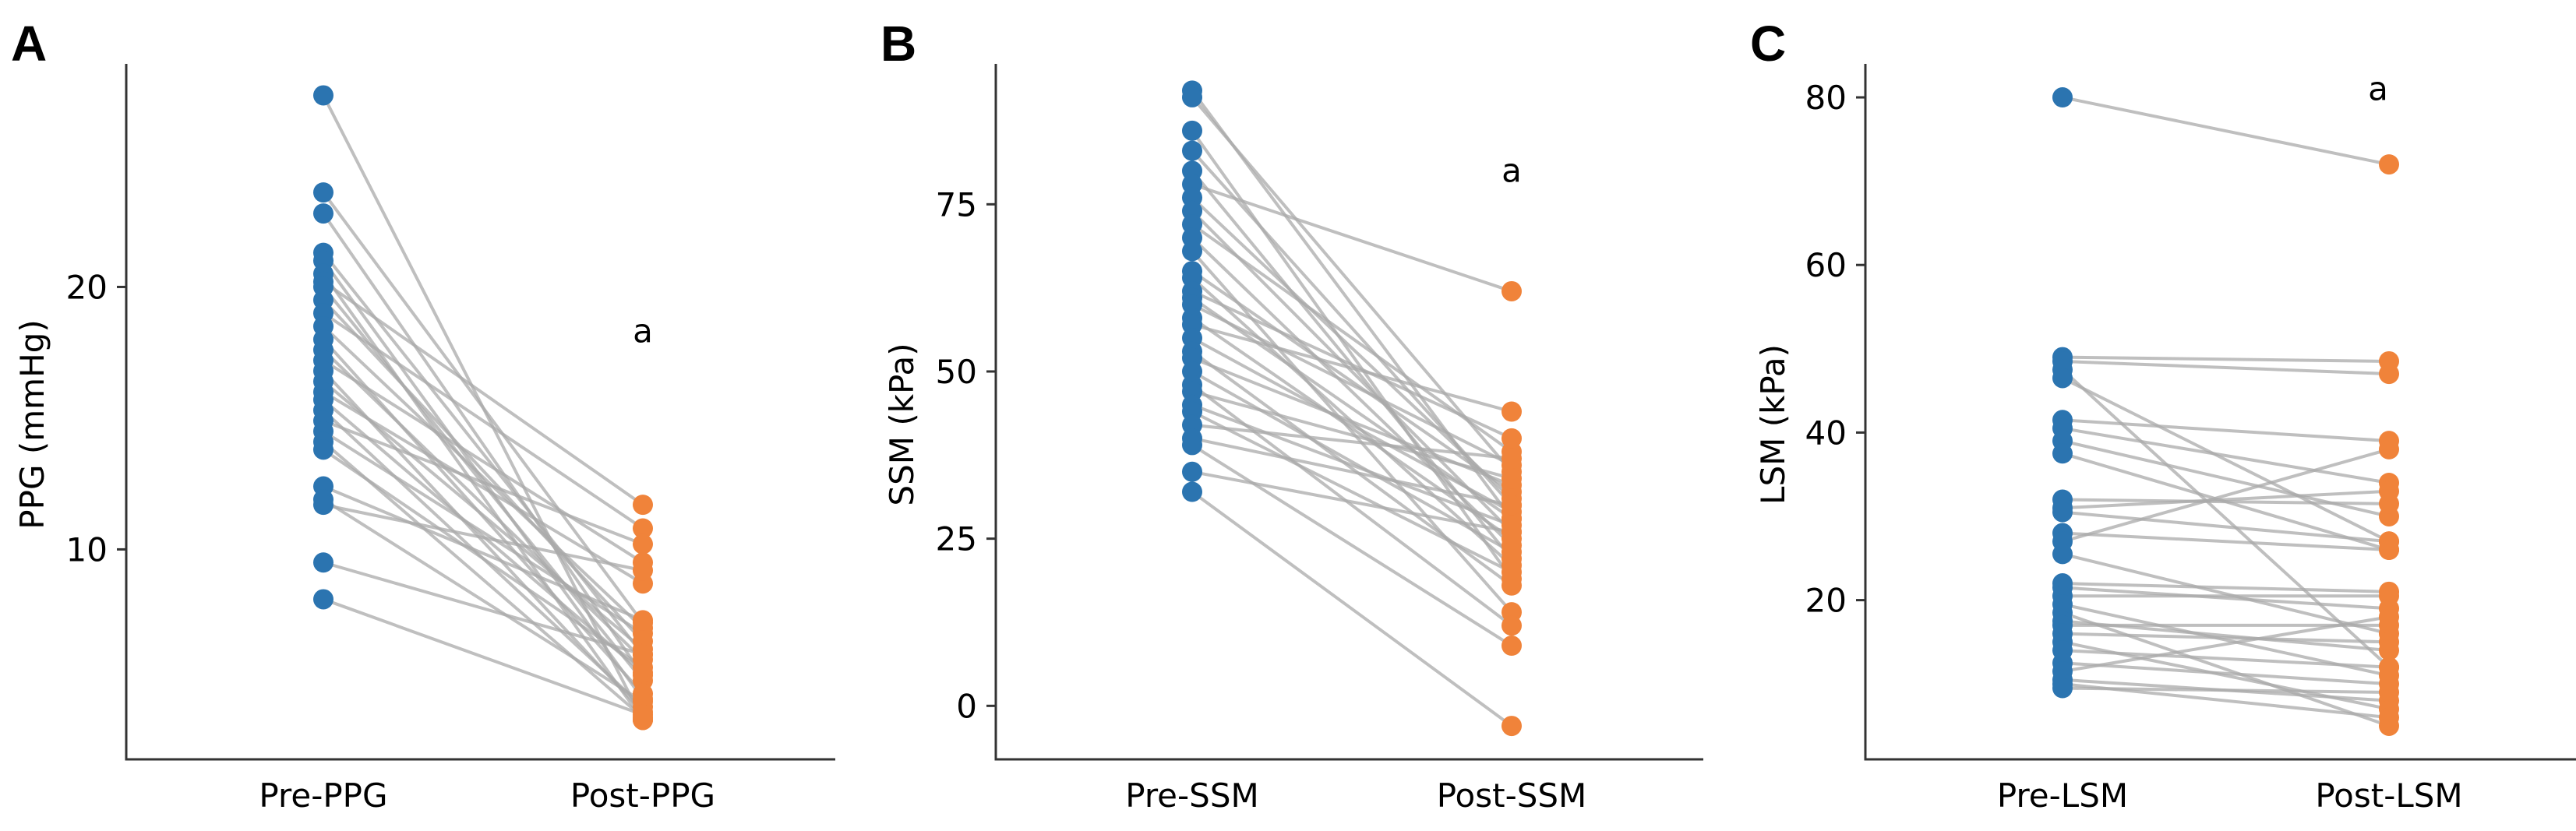 This screenshot has height=831, width=2576. What do you see at coordinates (1826, 265) in the screenshot?
I see `y-tick-label: 60` at bounding box center [1826, 265].